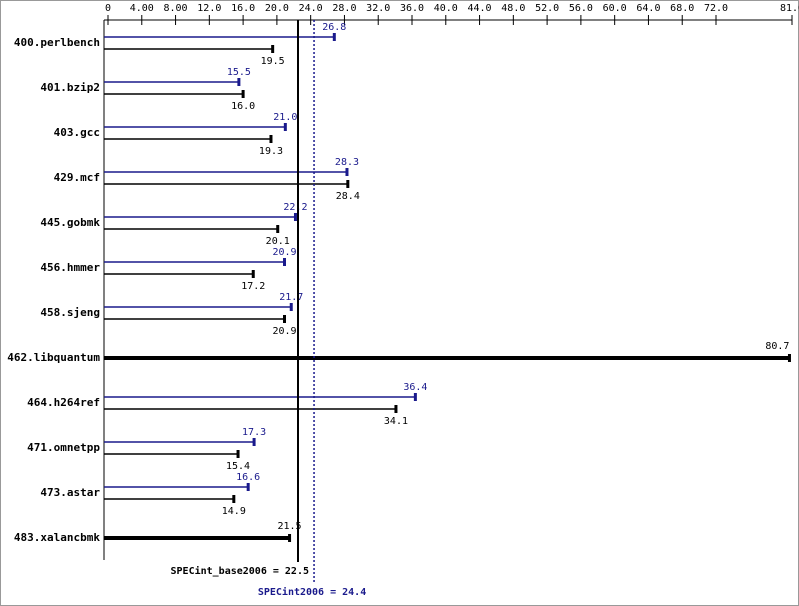 This screenshot has width=799, height=606. Describe the element at coordinates (682, 8) in the screenshot. I see `x-tick-label: 68.0` at that location.